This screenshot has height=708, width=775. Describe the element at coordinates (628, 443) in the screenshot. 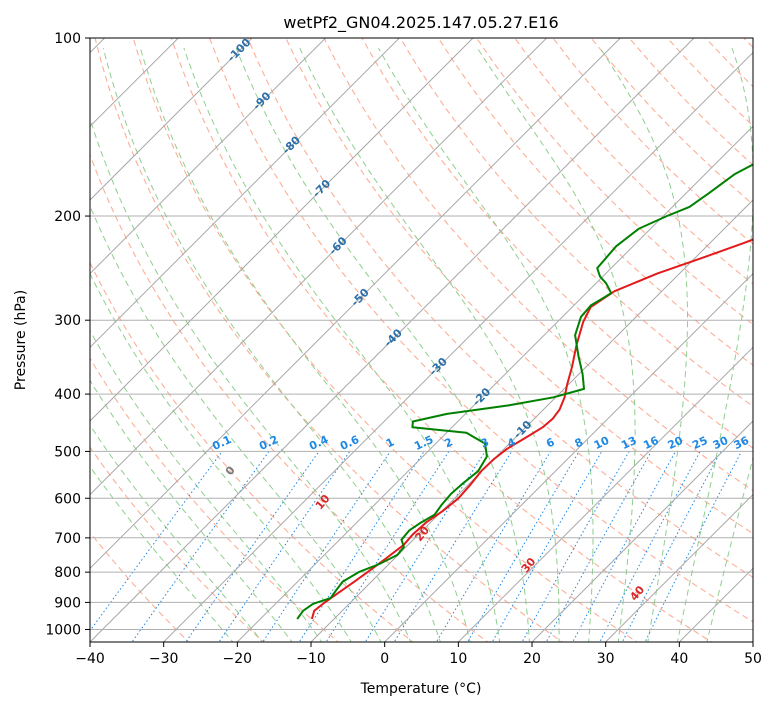

I see `line-label: 13` at that location.